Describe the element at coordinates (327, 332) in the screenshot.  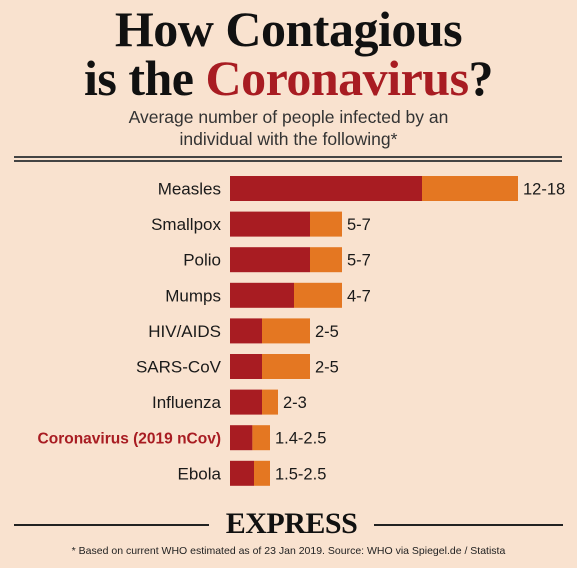
I see `data-label-hiv-aids: 2-5` at that location.